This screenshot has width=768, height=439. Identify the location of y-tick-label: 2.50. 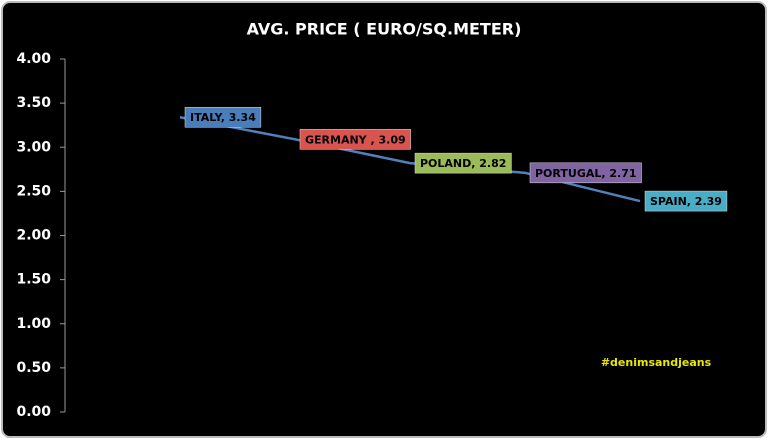
(33, 191).